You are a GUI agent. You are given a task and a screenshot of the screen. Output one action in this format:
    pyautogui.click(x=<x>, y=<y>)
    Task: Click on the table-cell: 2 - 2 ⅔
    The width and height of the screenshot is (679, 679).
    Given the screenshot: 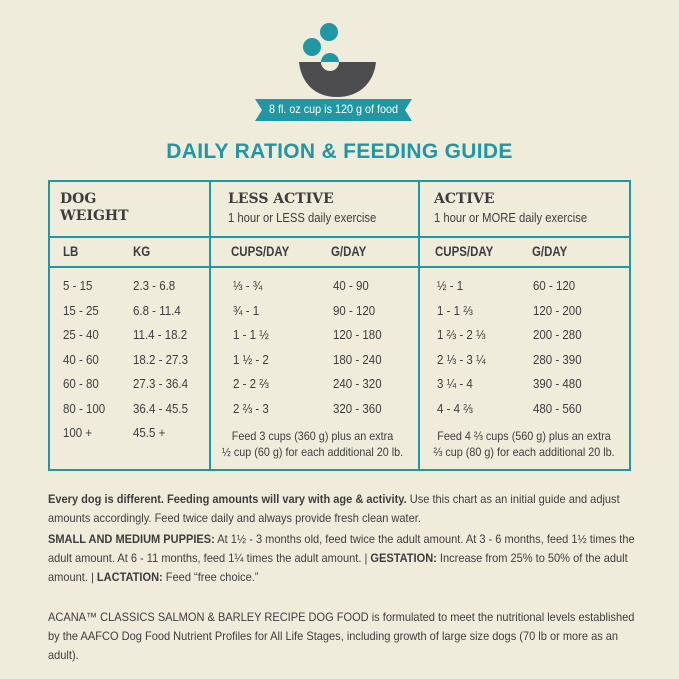 What is the action you would take?
    pyautogui.click(x=251, y=384)
    